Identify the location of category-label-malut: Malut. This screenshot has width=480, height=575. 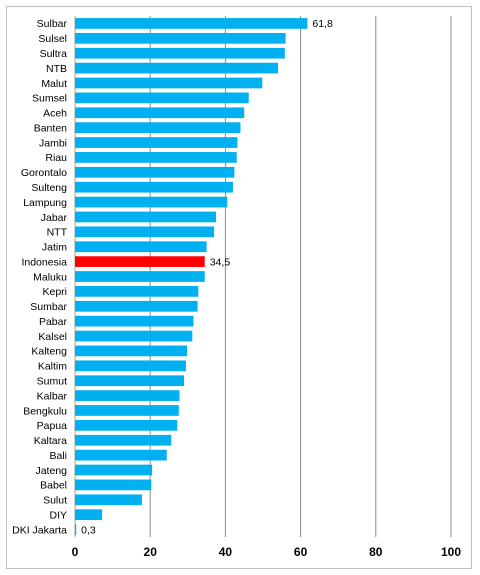
(54, 84).